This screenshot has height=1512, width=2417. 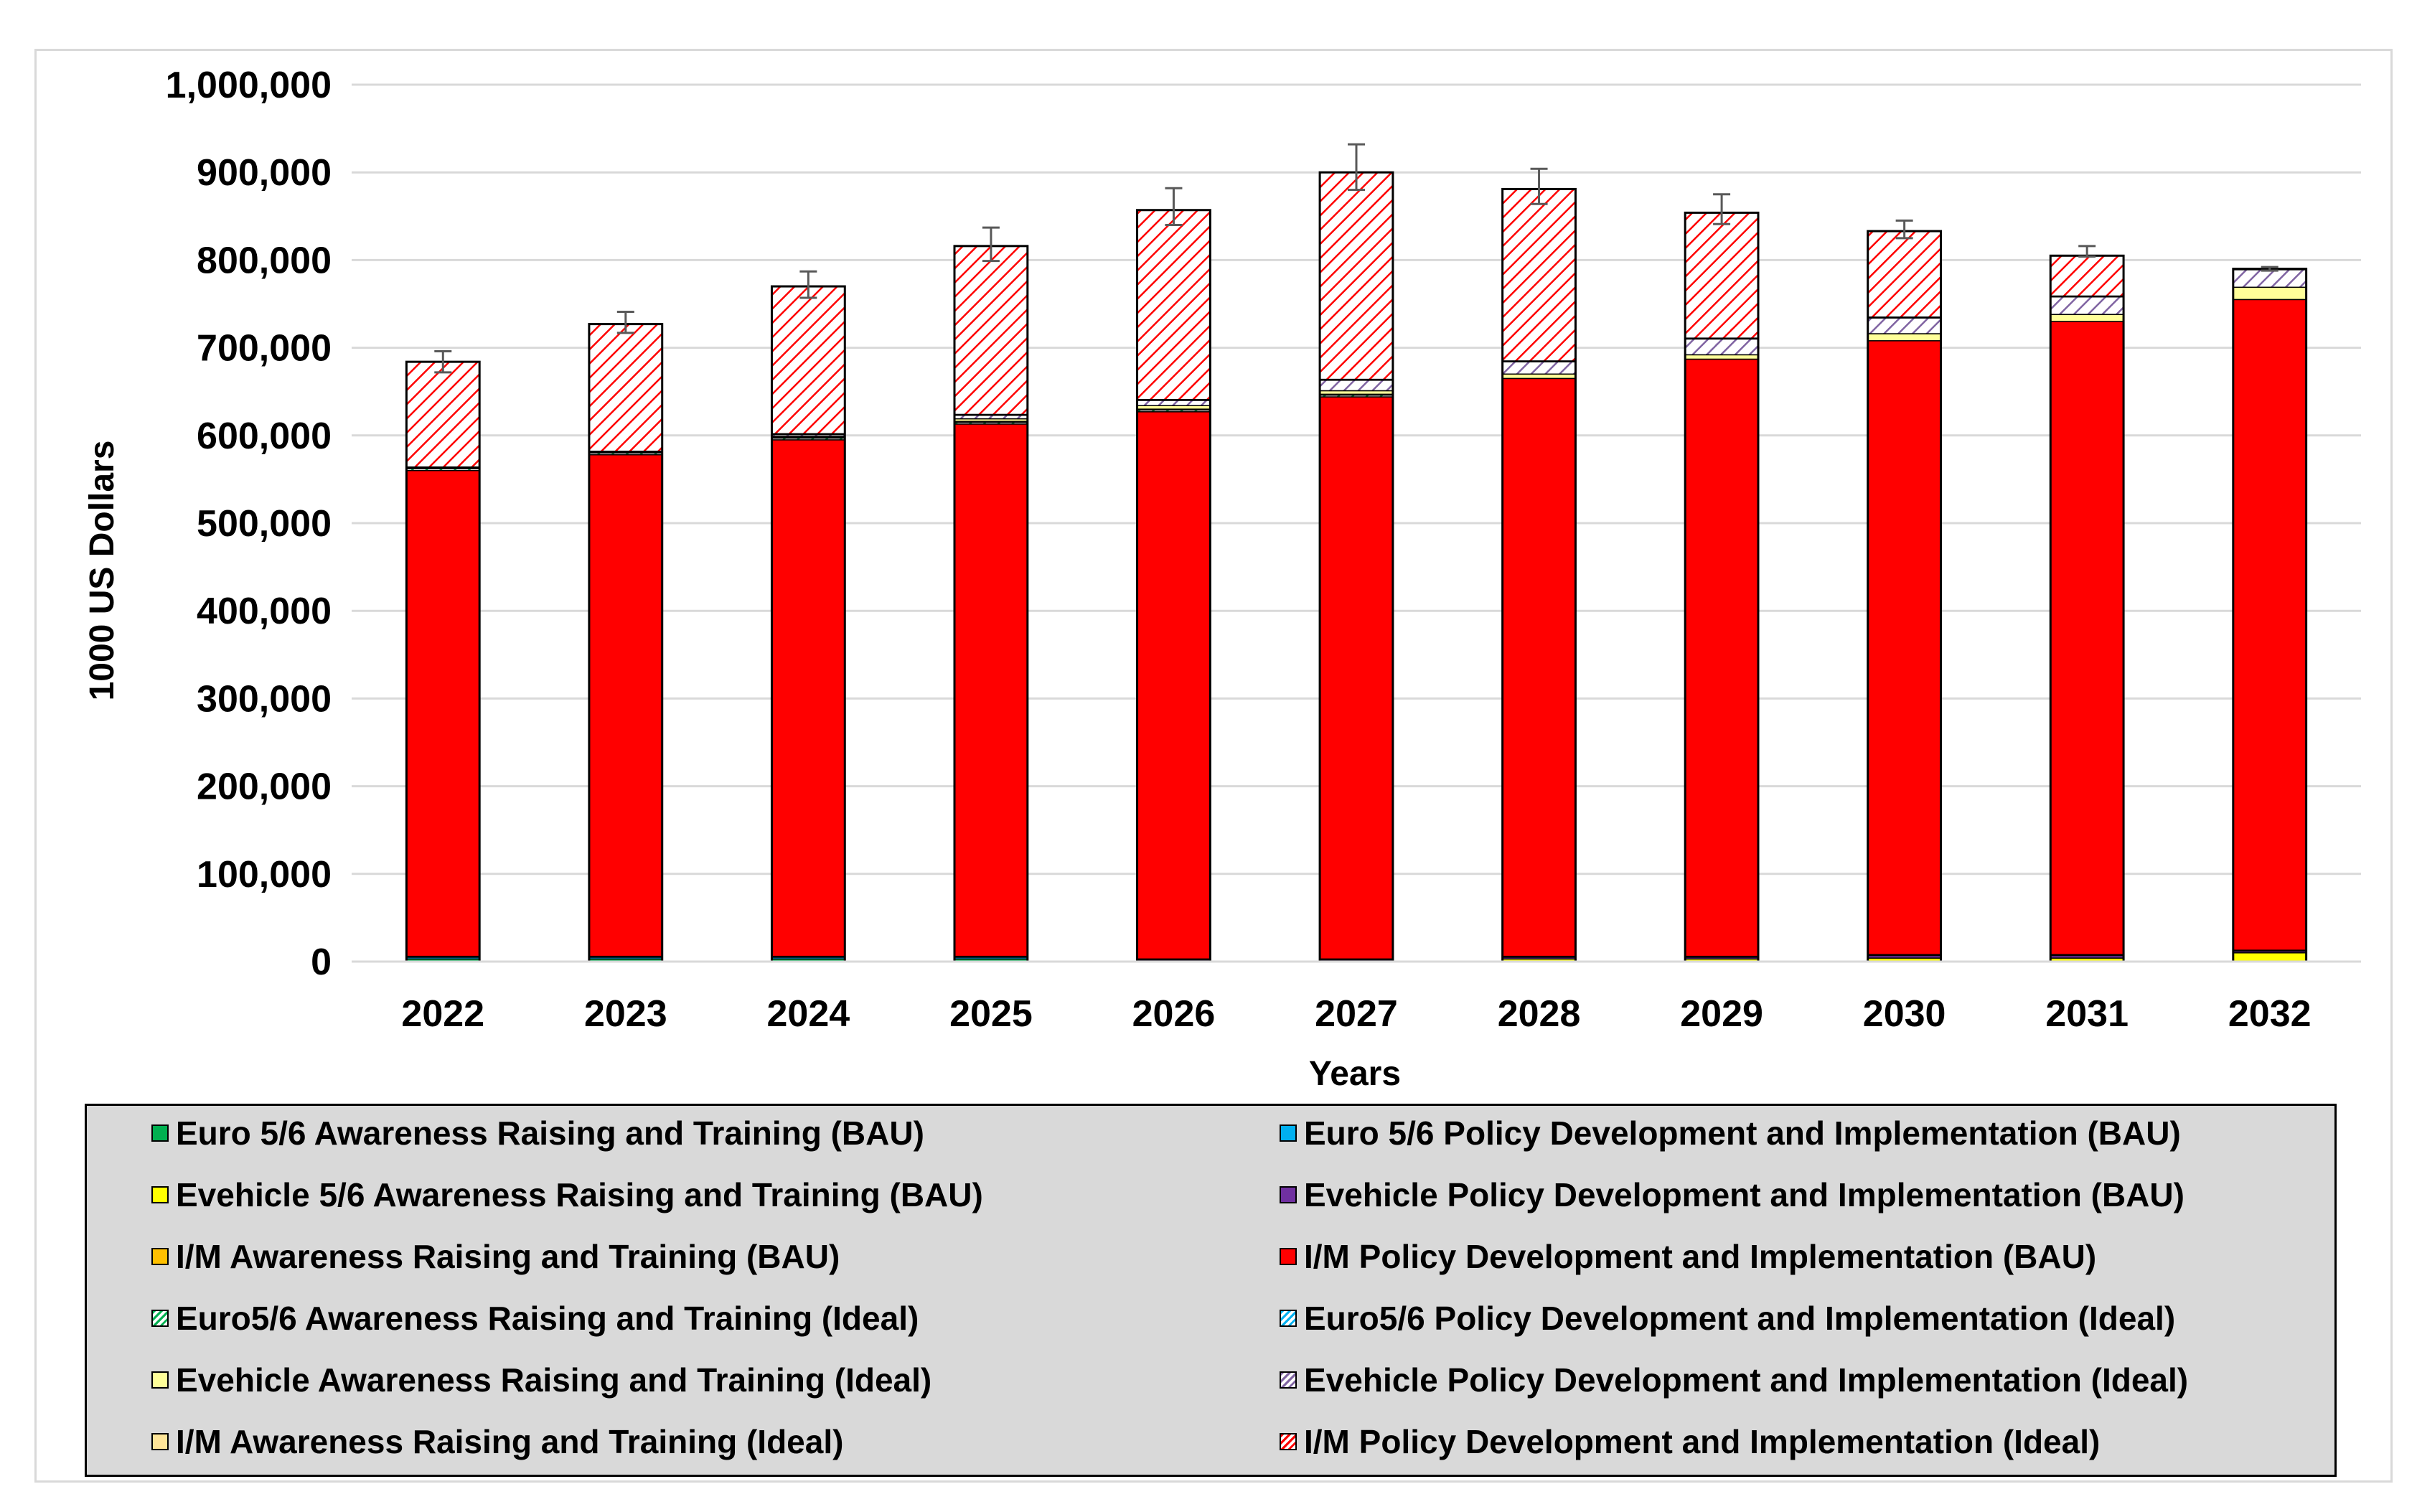 I want to click on x-tick-label: 2026, so click(x=1174, y=1014).